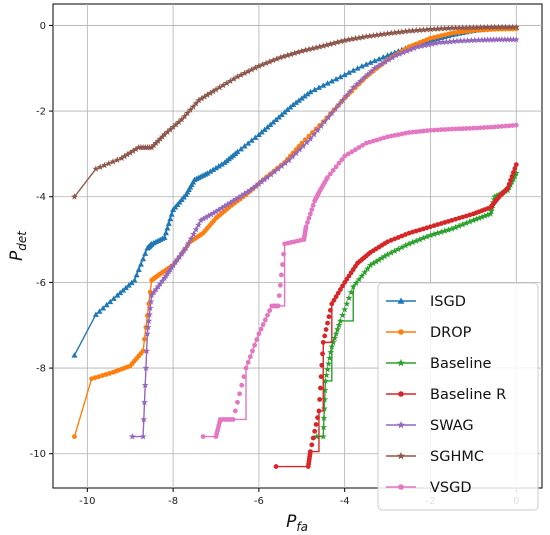 This screenshot has height=535, width=550. I want to click on legend-item-baseline-r: Baseline R, so click(446, 395).